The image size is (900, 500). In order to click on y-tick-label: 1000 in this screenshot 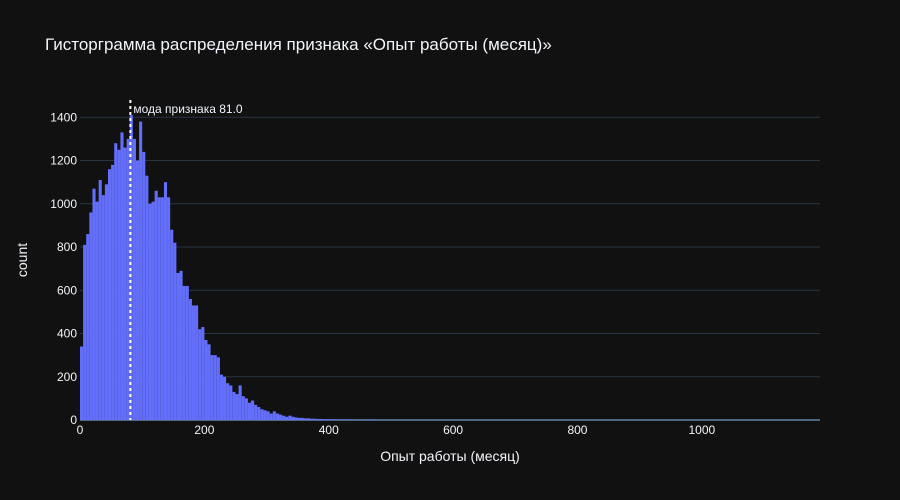, I will do `click(63, 204)`.